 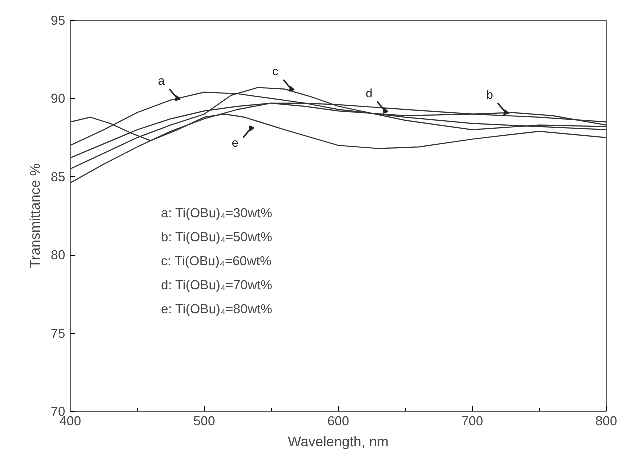 What do you see at coordinates (217, 285) in the screenshot?
I see `annotation: d: Ti(OBu)₄=70wt%` at bounding box center [217, 285].